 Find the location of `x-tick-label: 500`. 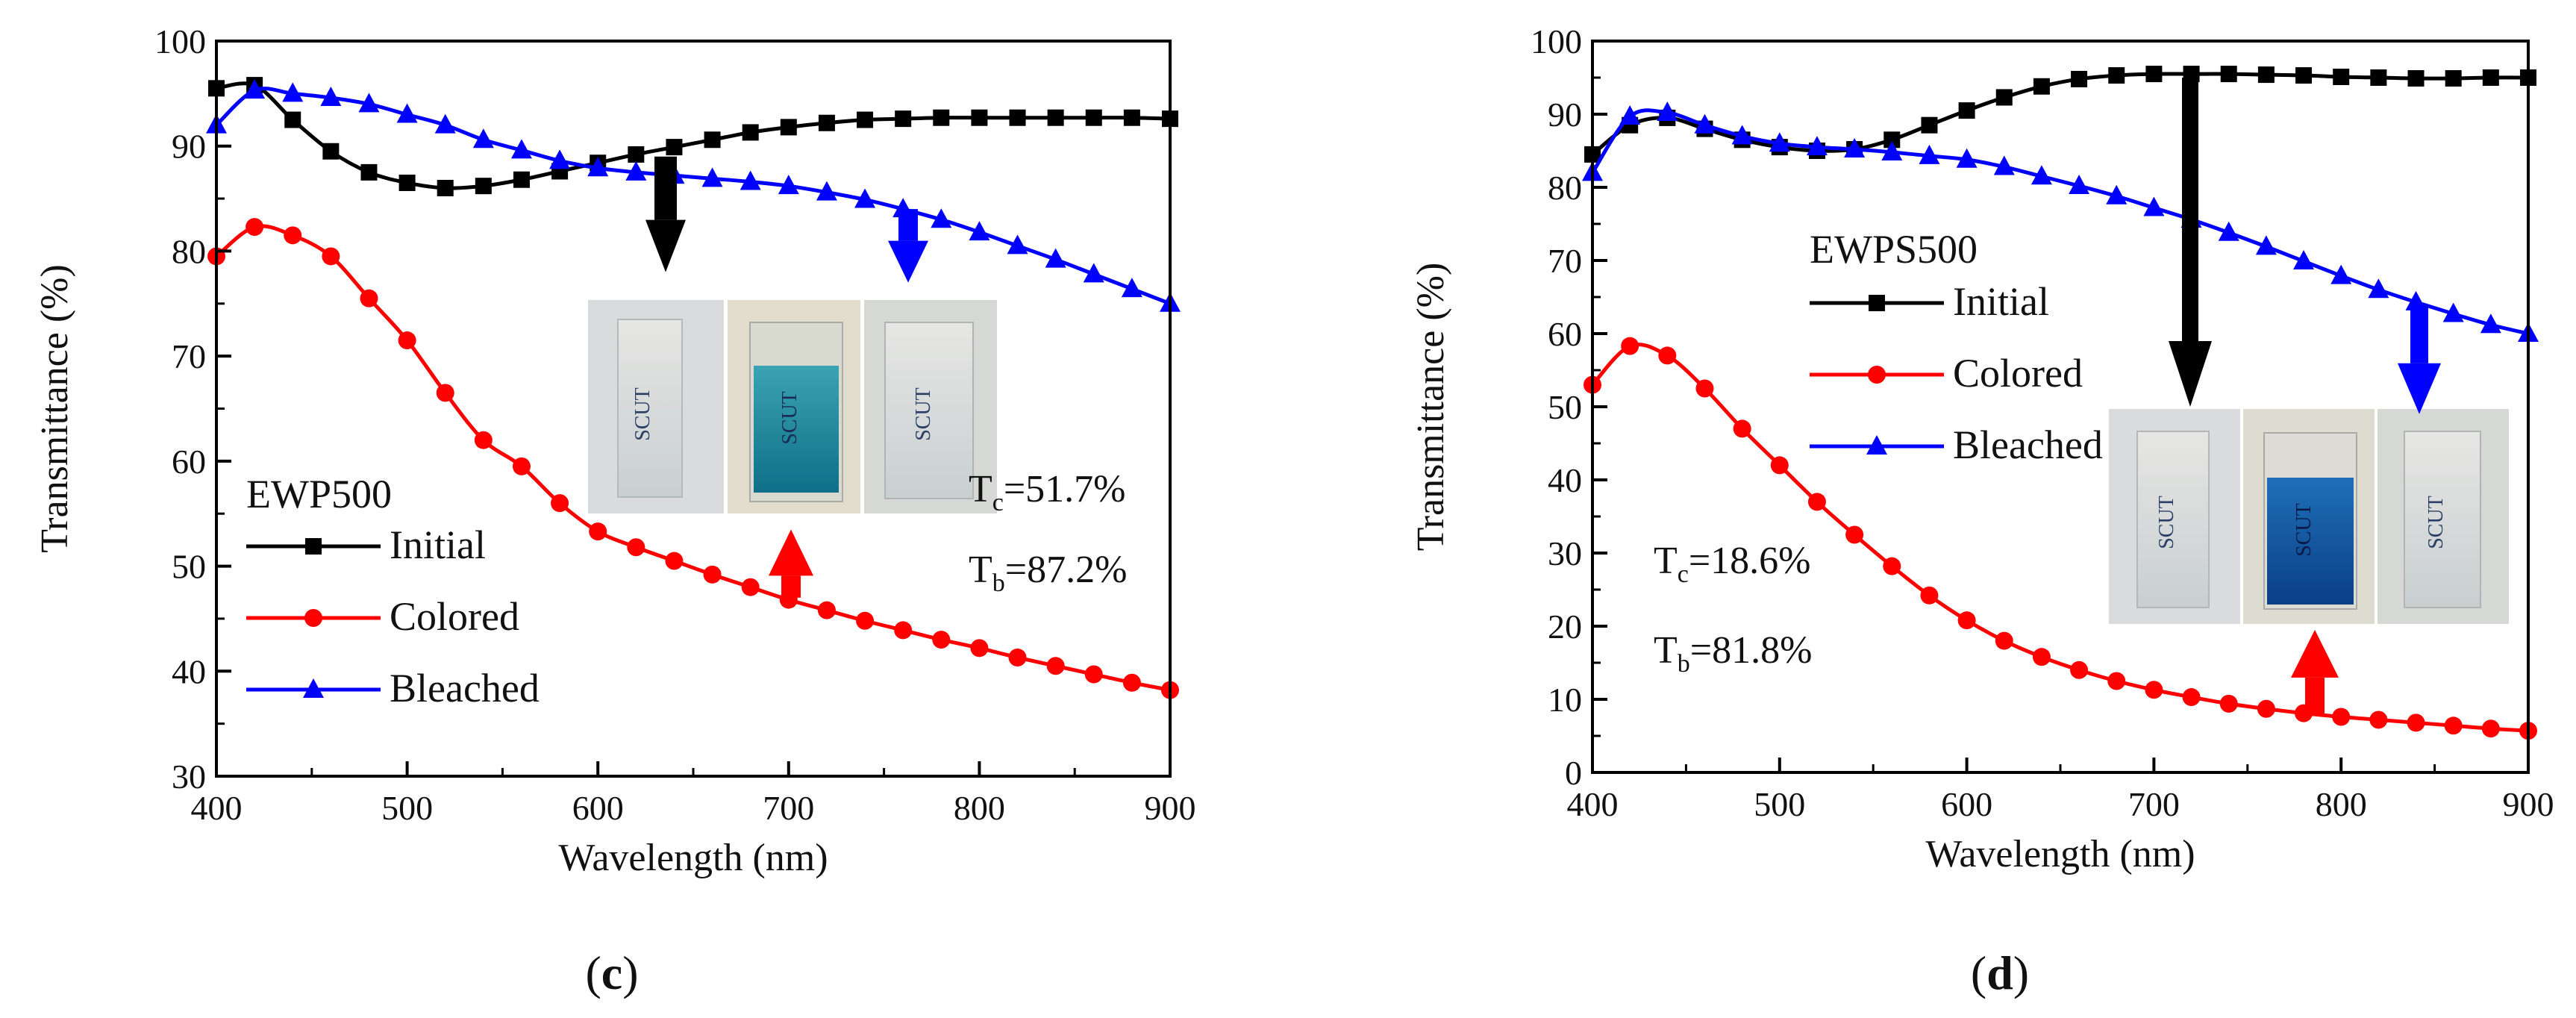

x-tick-label: 500 is located at coordinates (407, 808).